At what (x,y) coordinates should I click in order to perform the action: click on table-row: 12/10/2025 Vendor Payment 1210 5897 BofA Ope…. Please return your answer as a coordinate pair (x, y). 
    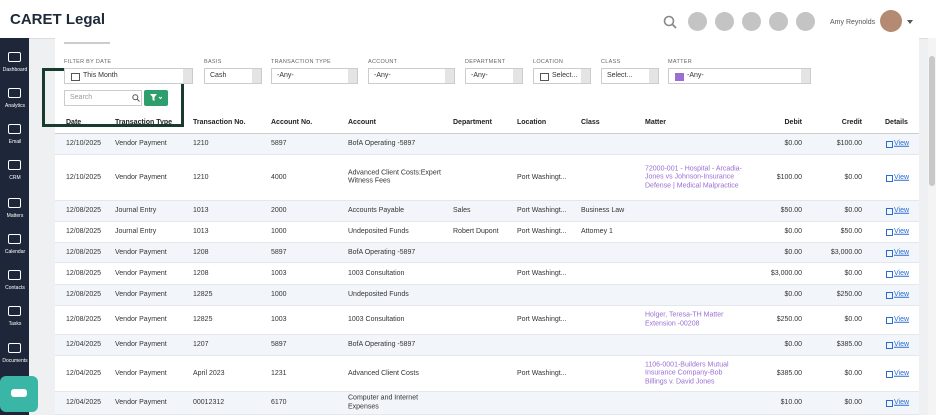
    Looking at the image, I should click on (487, 144).